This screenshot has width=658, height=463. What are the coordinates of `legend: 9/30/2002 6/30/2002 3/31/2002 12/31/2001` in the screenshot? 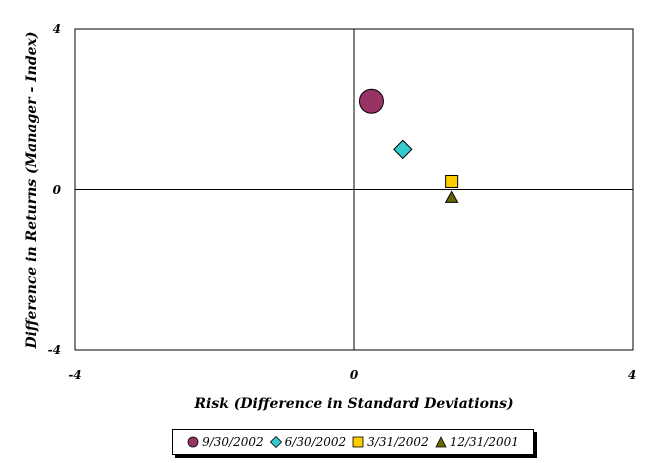 It's located at (353, 442).